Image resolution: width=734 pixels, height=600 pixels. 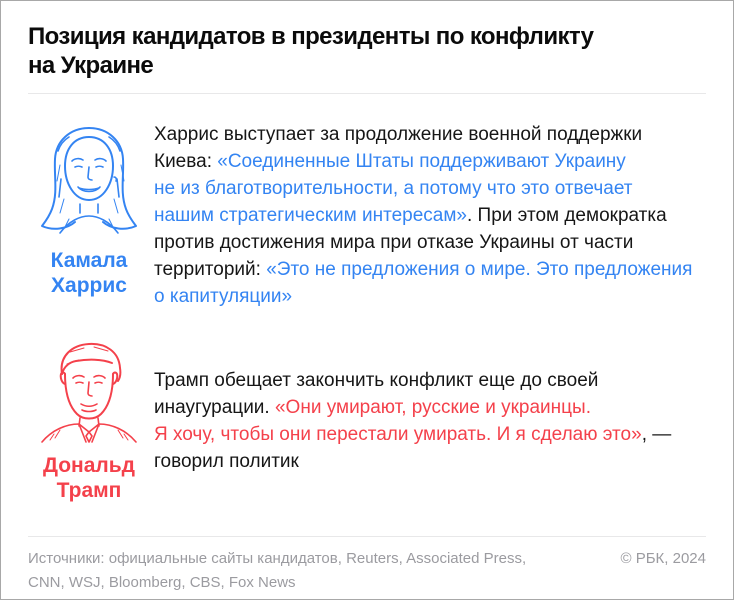 I want to click on harris-left-column: Камала Харрис, so click(x=89, y=209).